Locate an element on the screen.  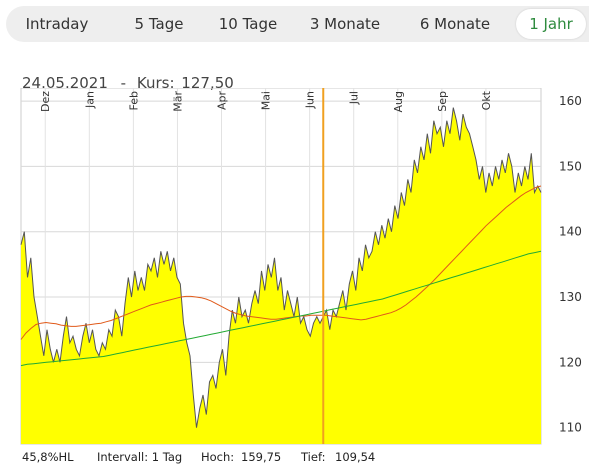
y-tick-label: 150 is located at coordinates (570, 166).